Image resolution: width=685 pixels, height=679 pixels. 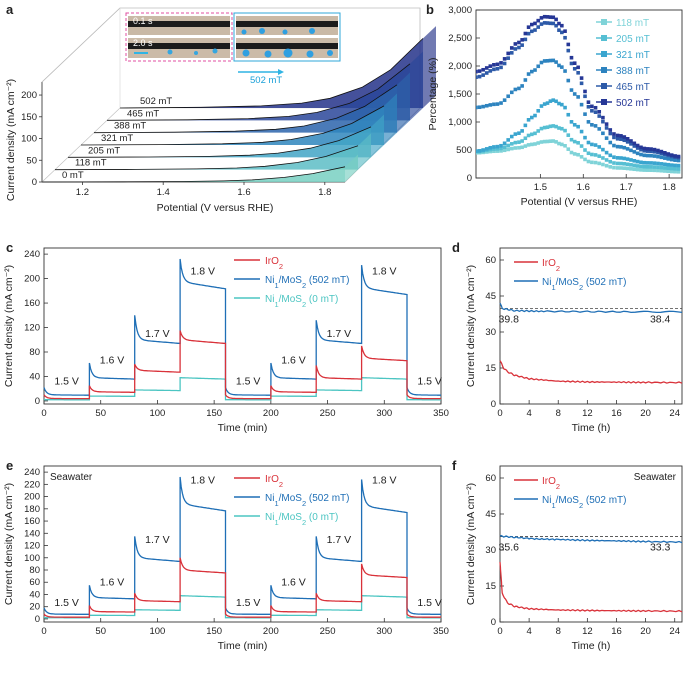 I want to click on voltage-step-label: 1.8 V, so click(x=384, y=480).